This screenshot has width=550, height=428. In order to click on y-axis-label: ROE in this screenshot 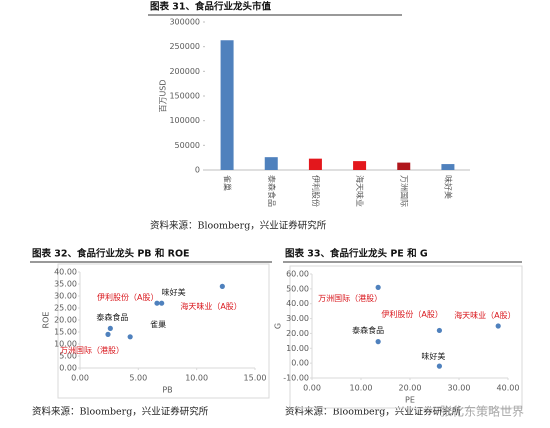, I will do `click(46, 320)`.